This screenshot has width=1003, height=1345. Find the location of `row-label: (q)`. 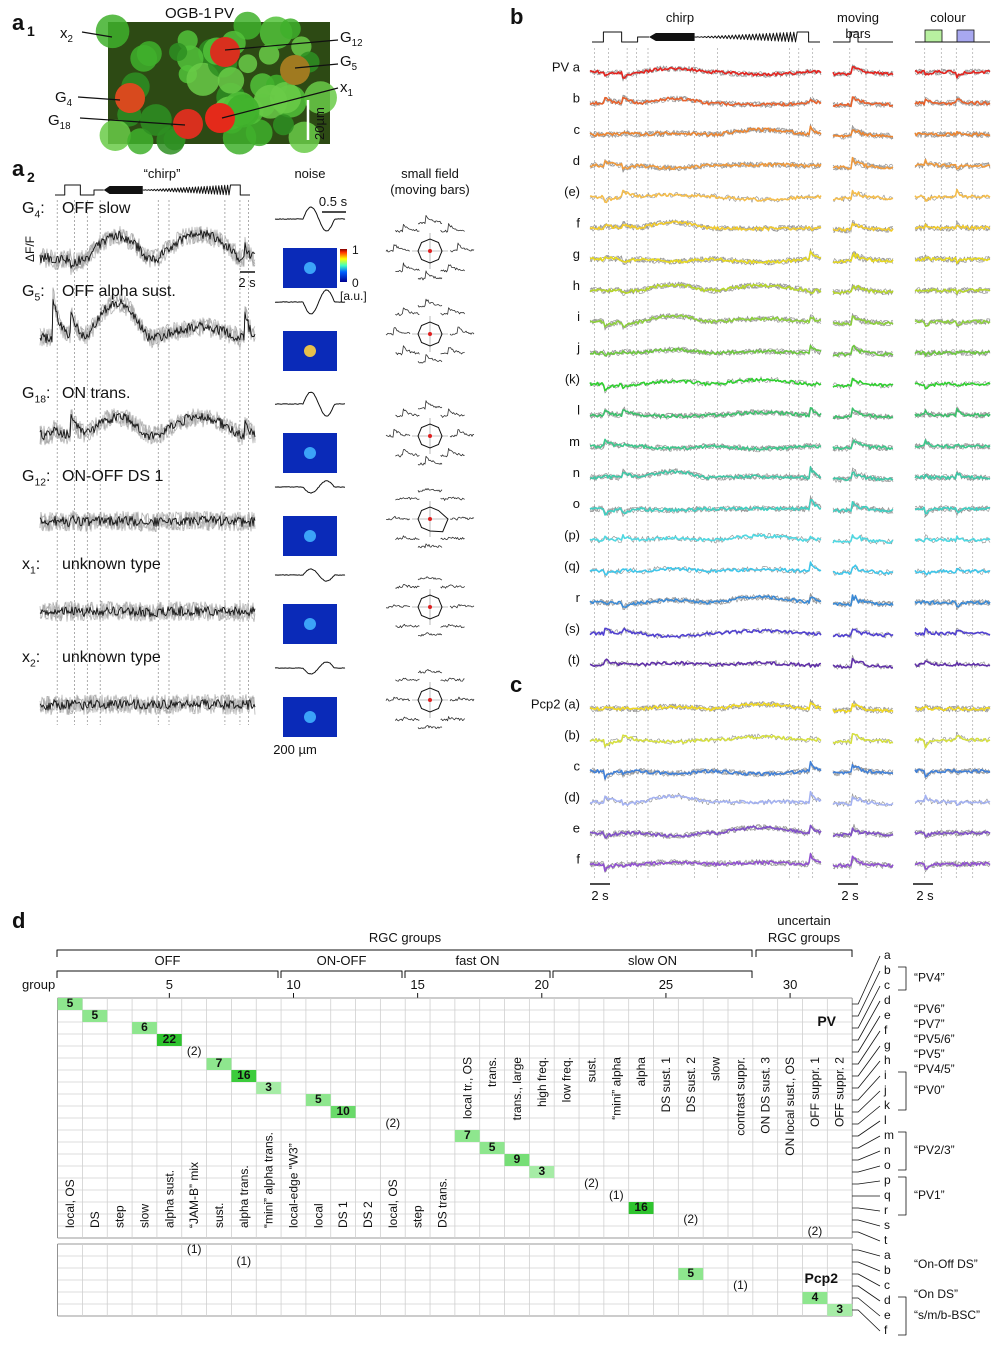

row-label: (q) is located at coordinates (572, 566).